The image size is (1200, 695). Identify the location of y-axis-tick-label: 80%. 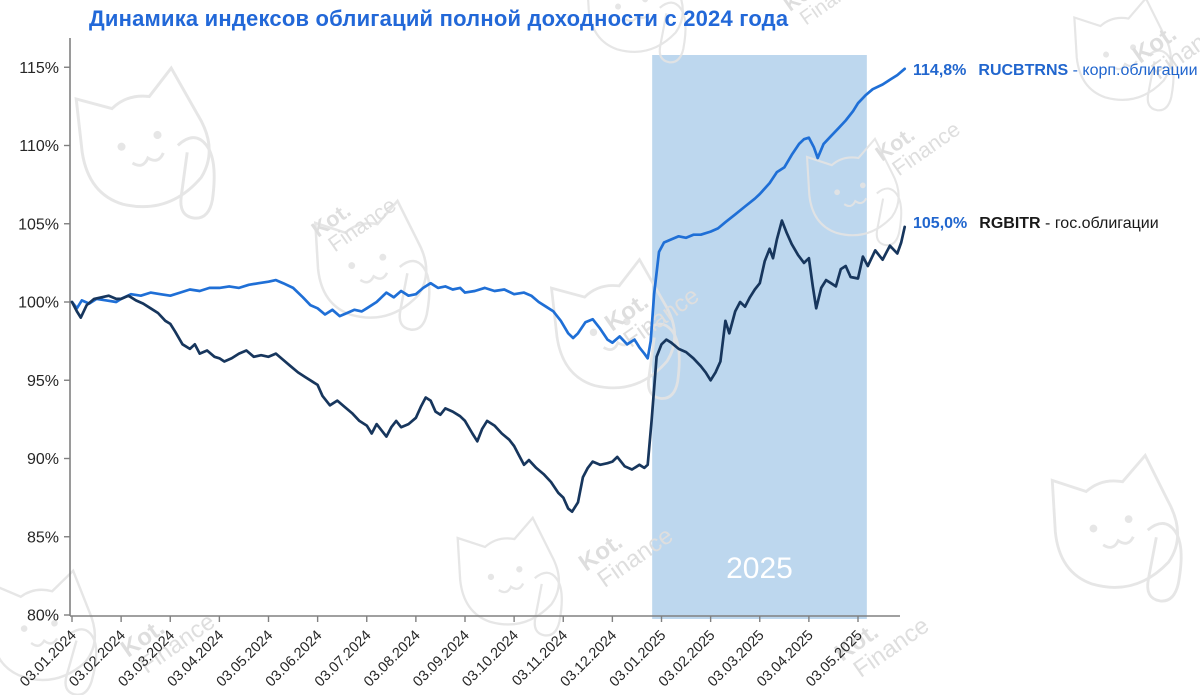
(43, 616).